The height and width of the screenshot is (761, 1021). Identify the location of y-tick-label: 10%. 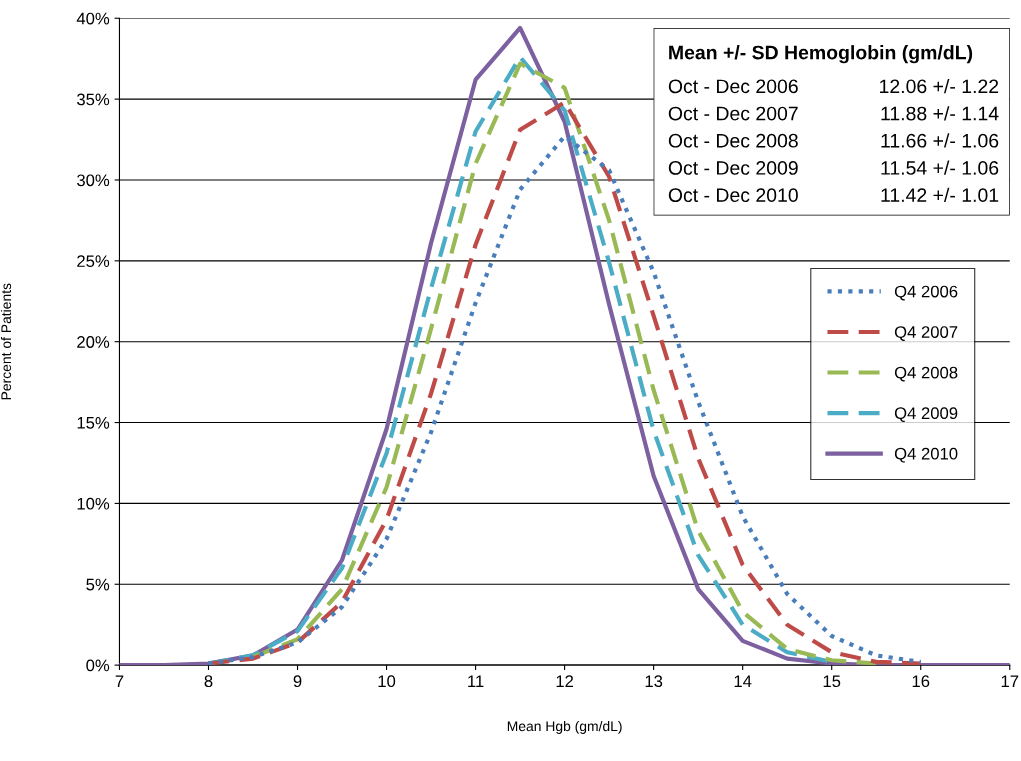
(93, 503).